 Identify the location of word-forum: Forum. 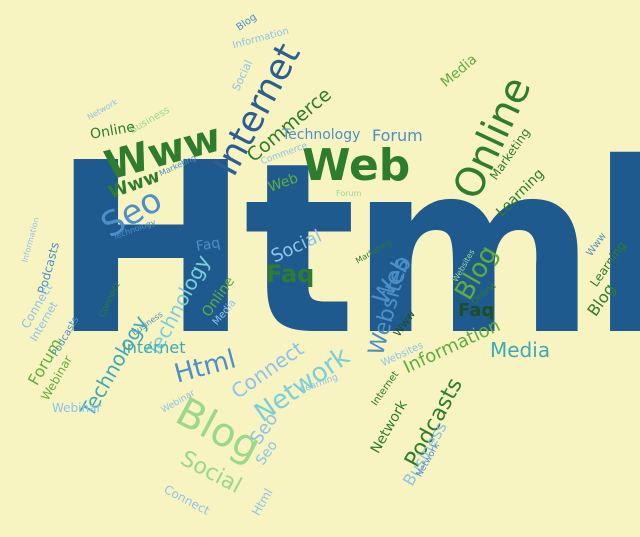
(397, 135).